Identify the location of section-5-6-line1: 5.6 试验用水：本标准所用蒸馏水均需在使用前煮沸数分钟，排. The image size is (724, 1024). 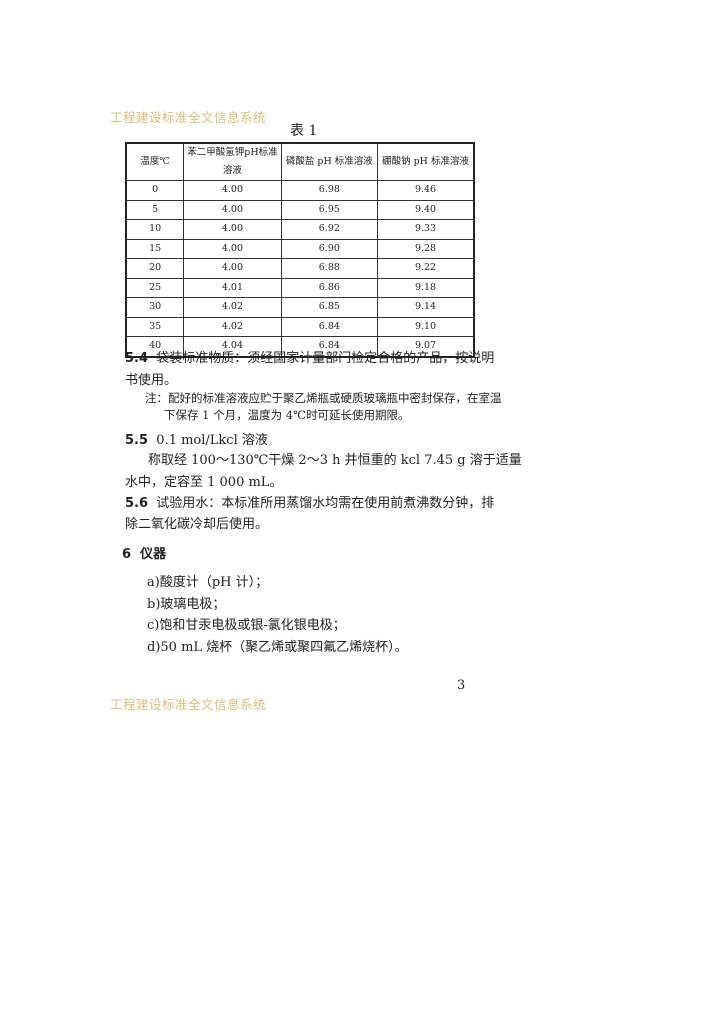
(310, 503).